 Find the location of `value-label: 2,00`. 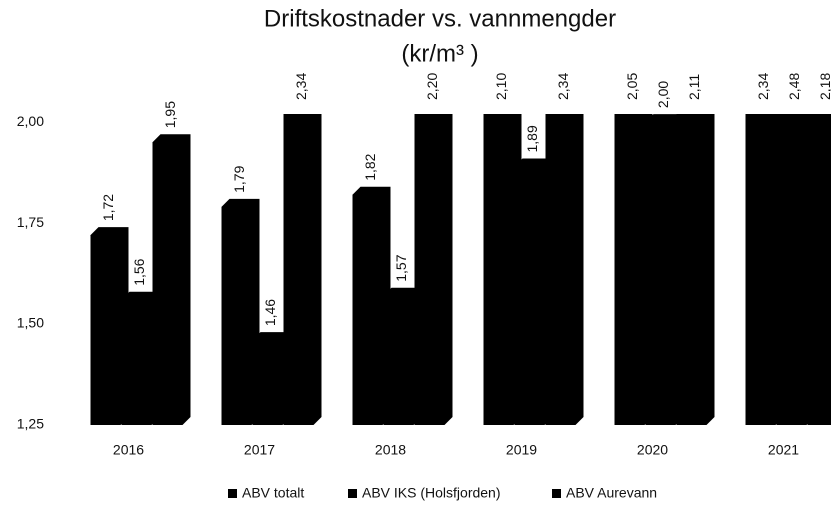

value-label: 2,00 is located at coordinates (663, 94).